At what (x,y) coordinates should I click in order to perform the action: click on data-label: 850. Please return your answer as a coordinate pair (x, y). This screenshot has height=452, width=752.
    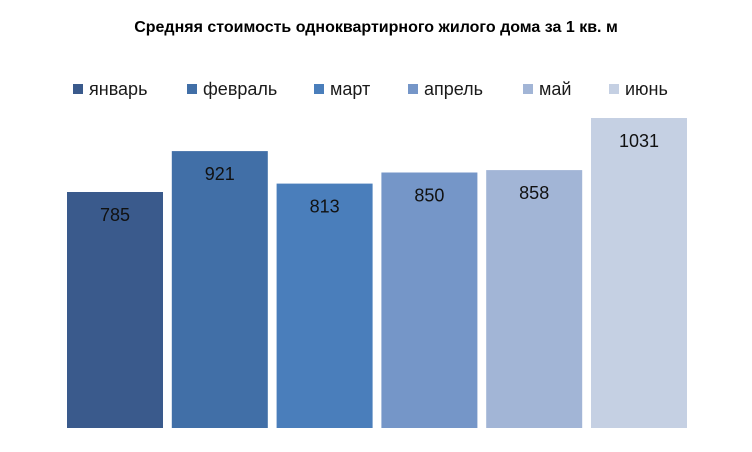
    Looking at the image, I should click on (429, 196).